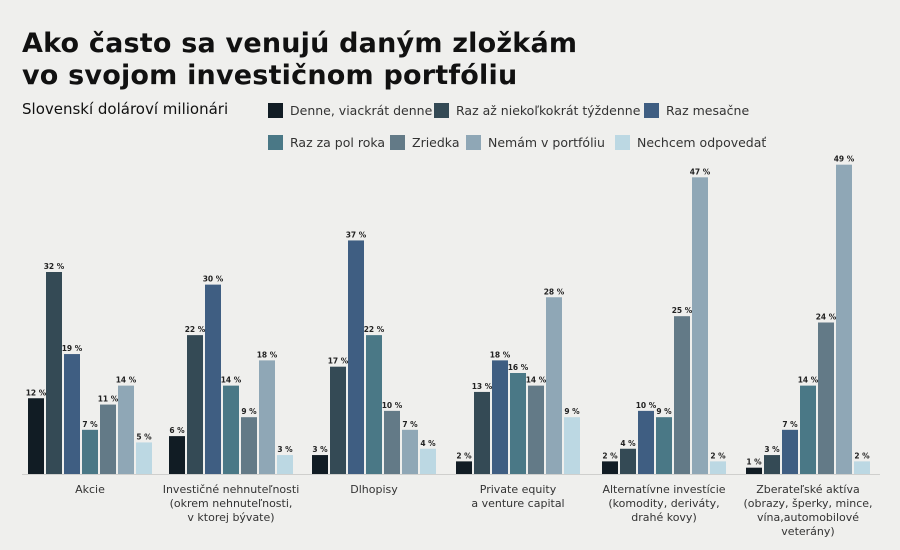 This screenshot has width=900, height=550. Describe the element at coordinates (54, 266) in the screenshot. I see `data-label: 32 %` at that location.